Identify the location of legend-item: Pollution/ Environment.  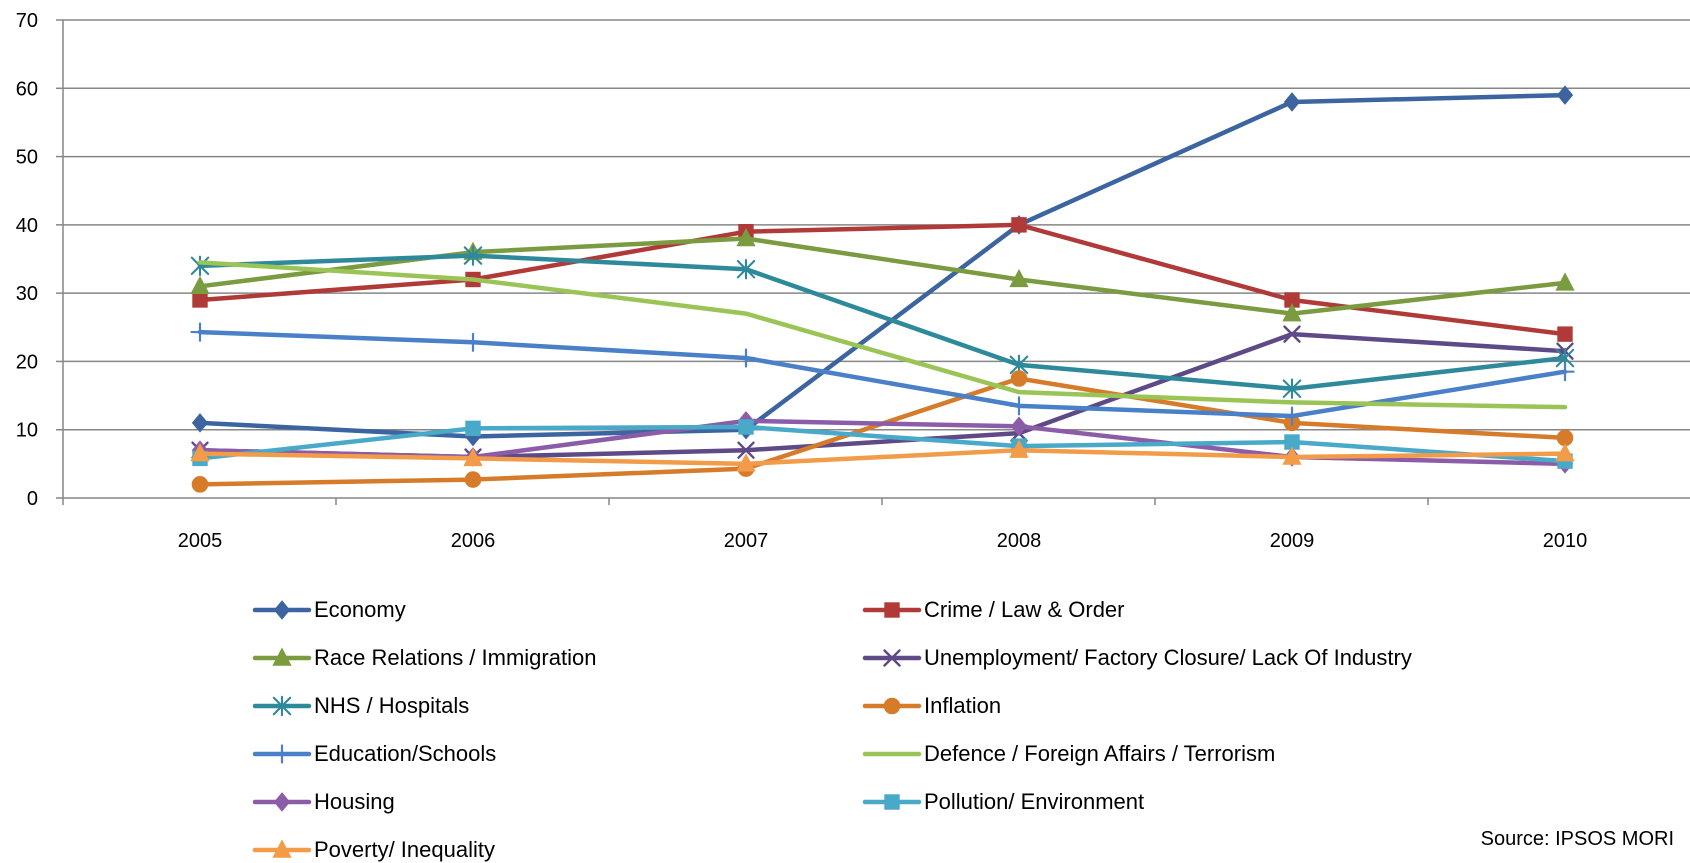
(1003, 801).